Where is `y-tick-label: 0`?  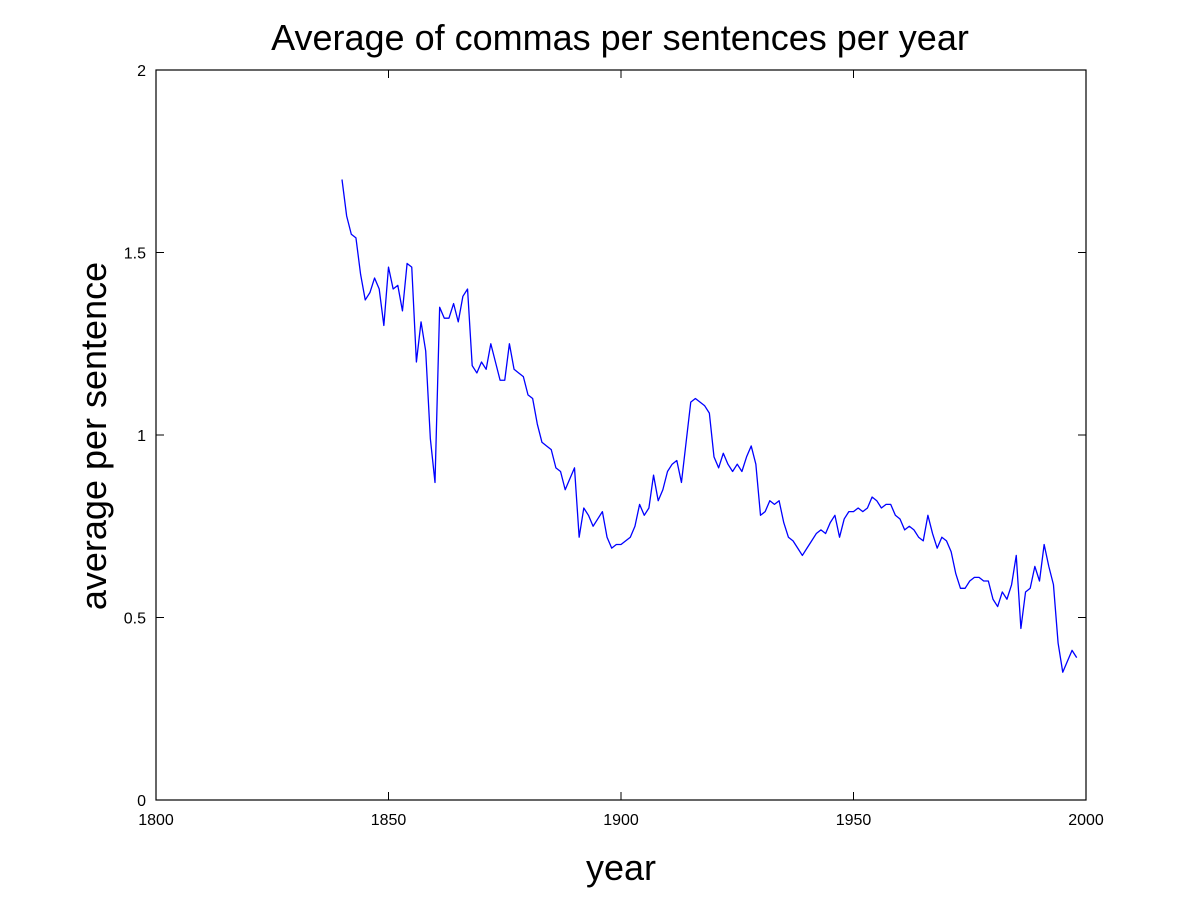
y-tick-label: 0 is located at coordinates (141, 801).